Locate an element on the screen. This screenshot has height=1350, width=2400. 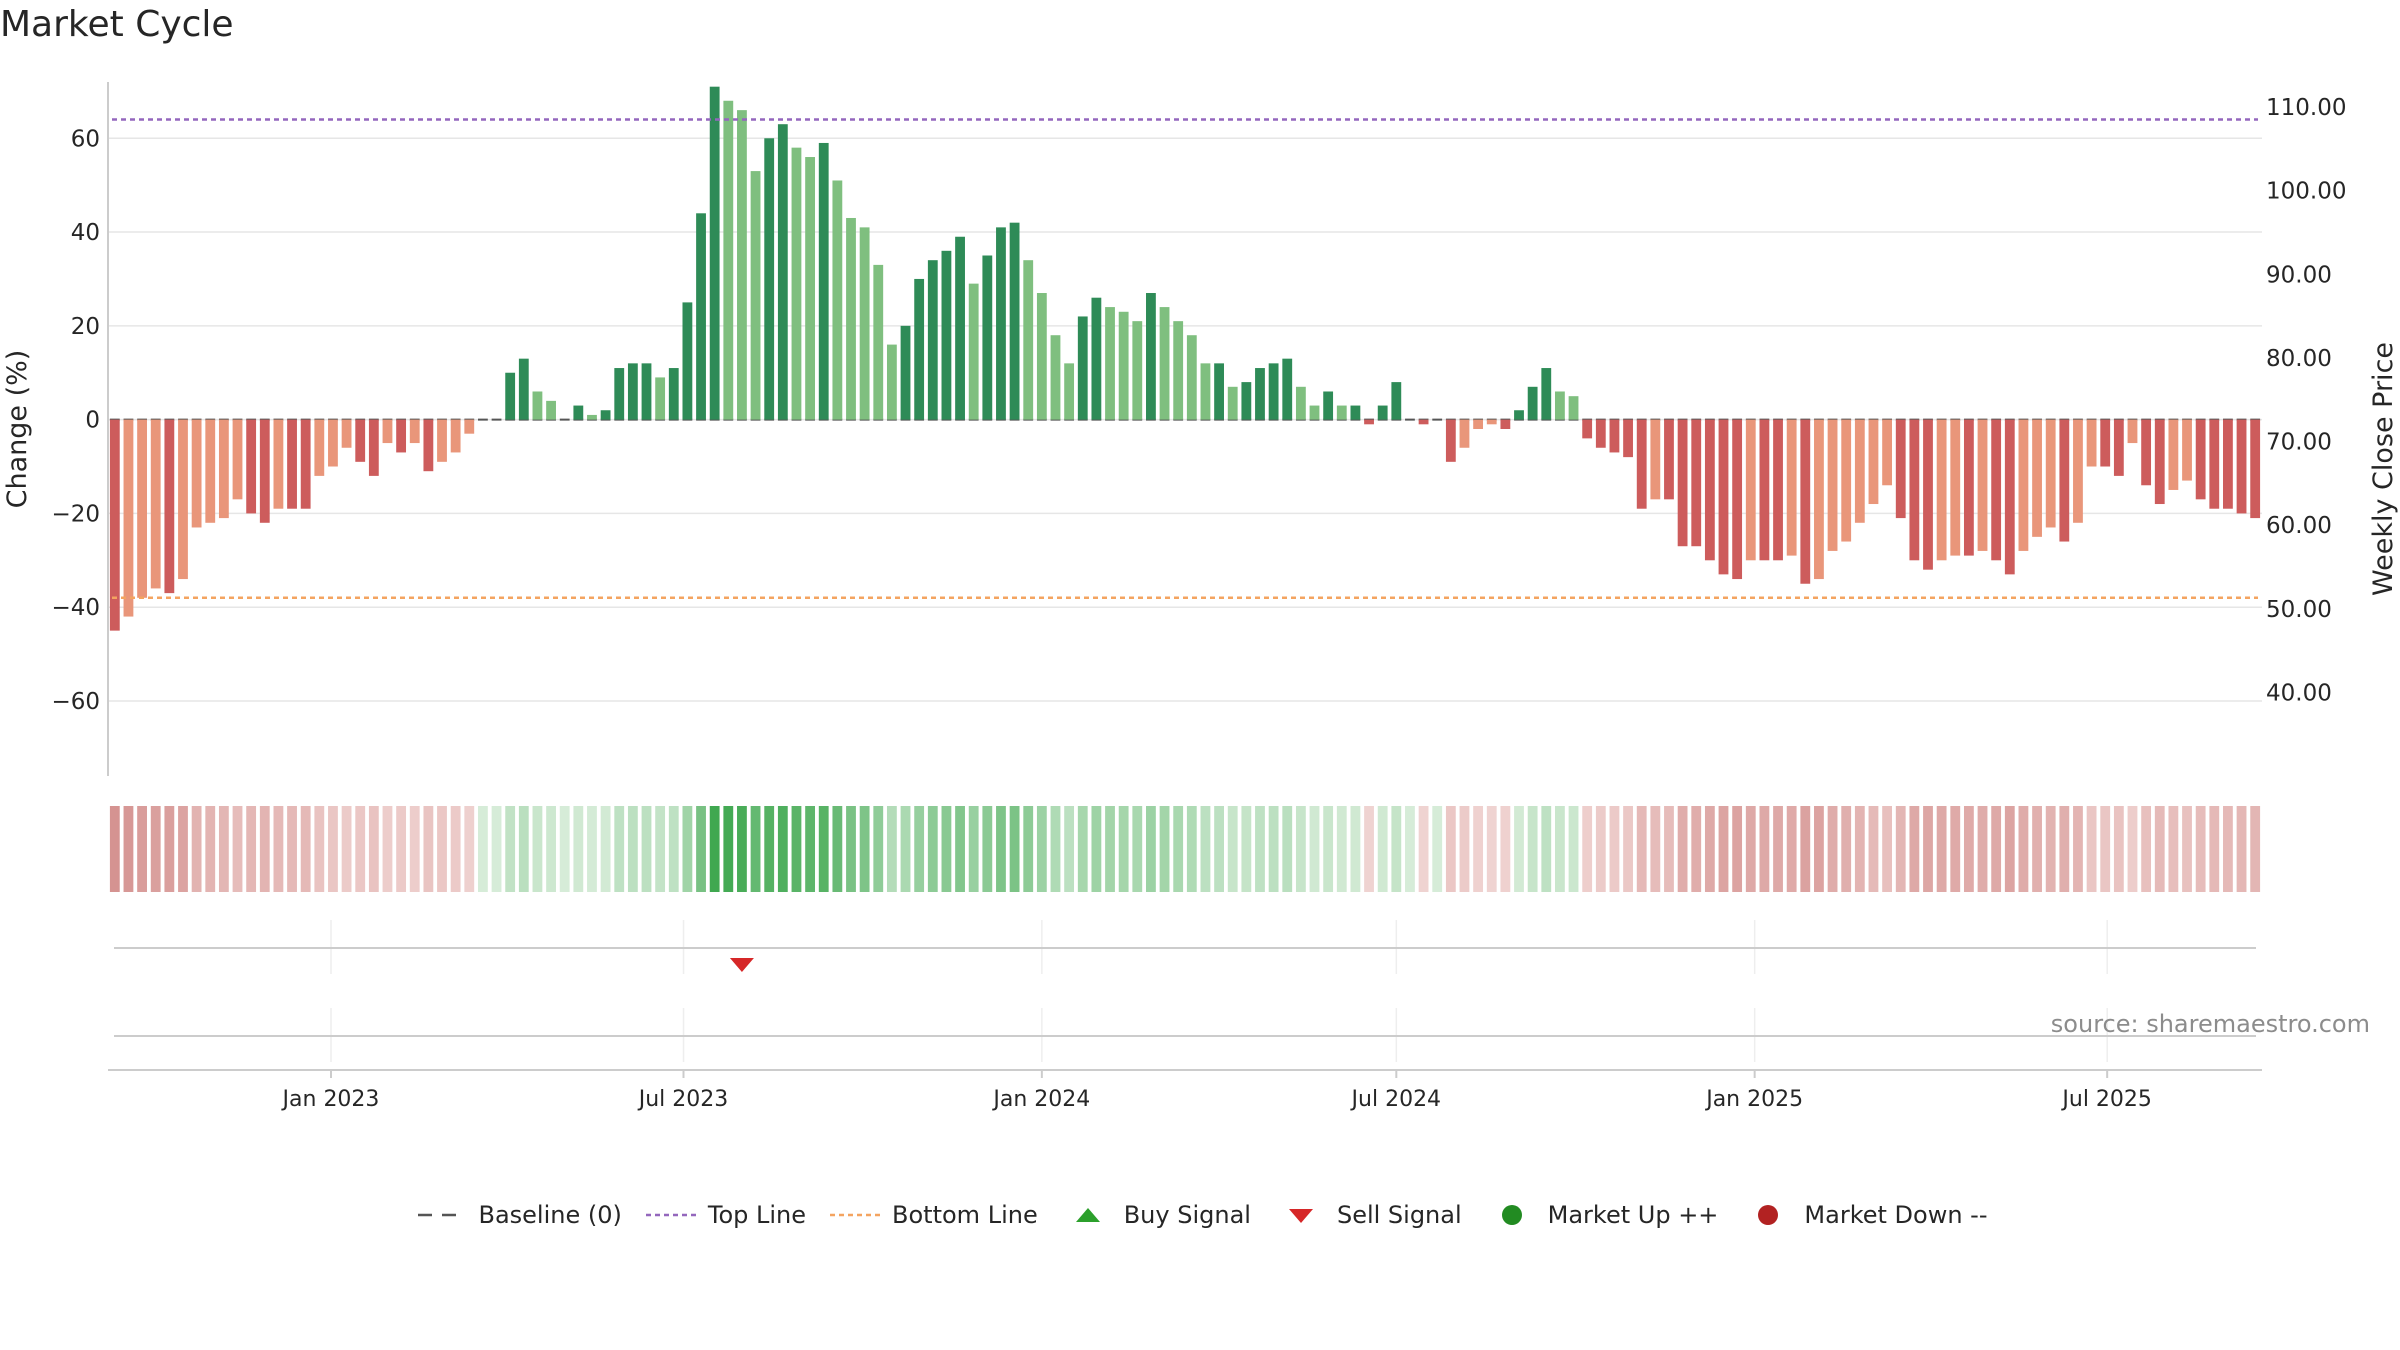
legend-label: Sell Signal is located at coordinates (1399, 1215).